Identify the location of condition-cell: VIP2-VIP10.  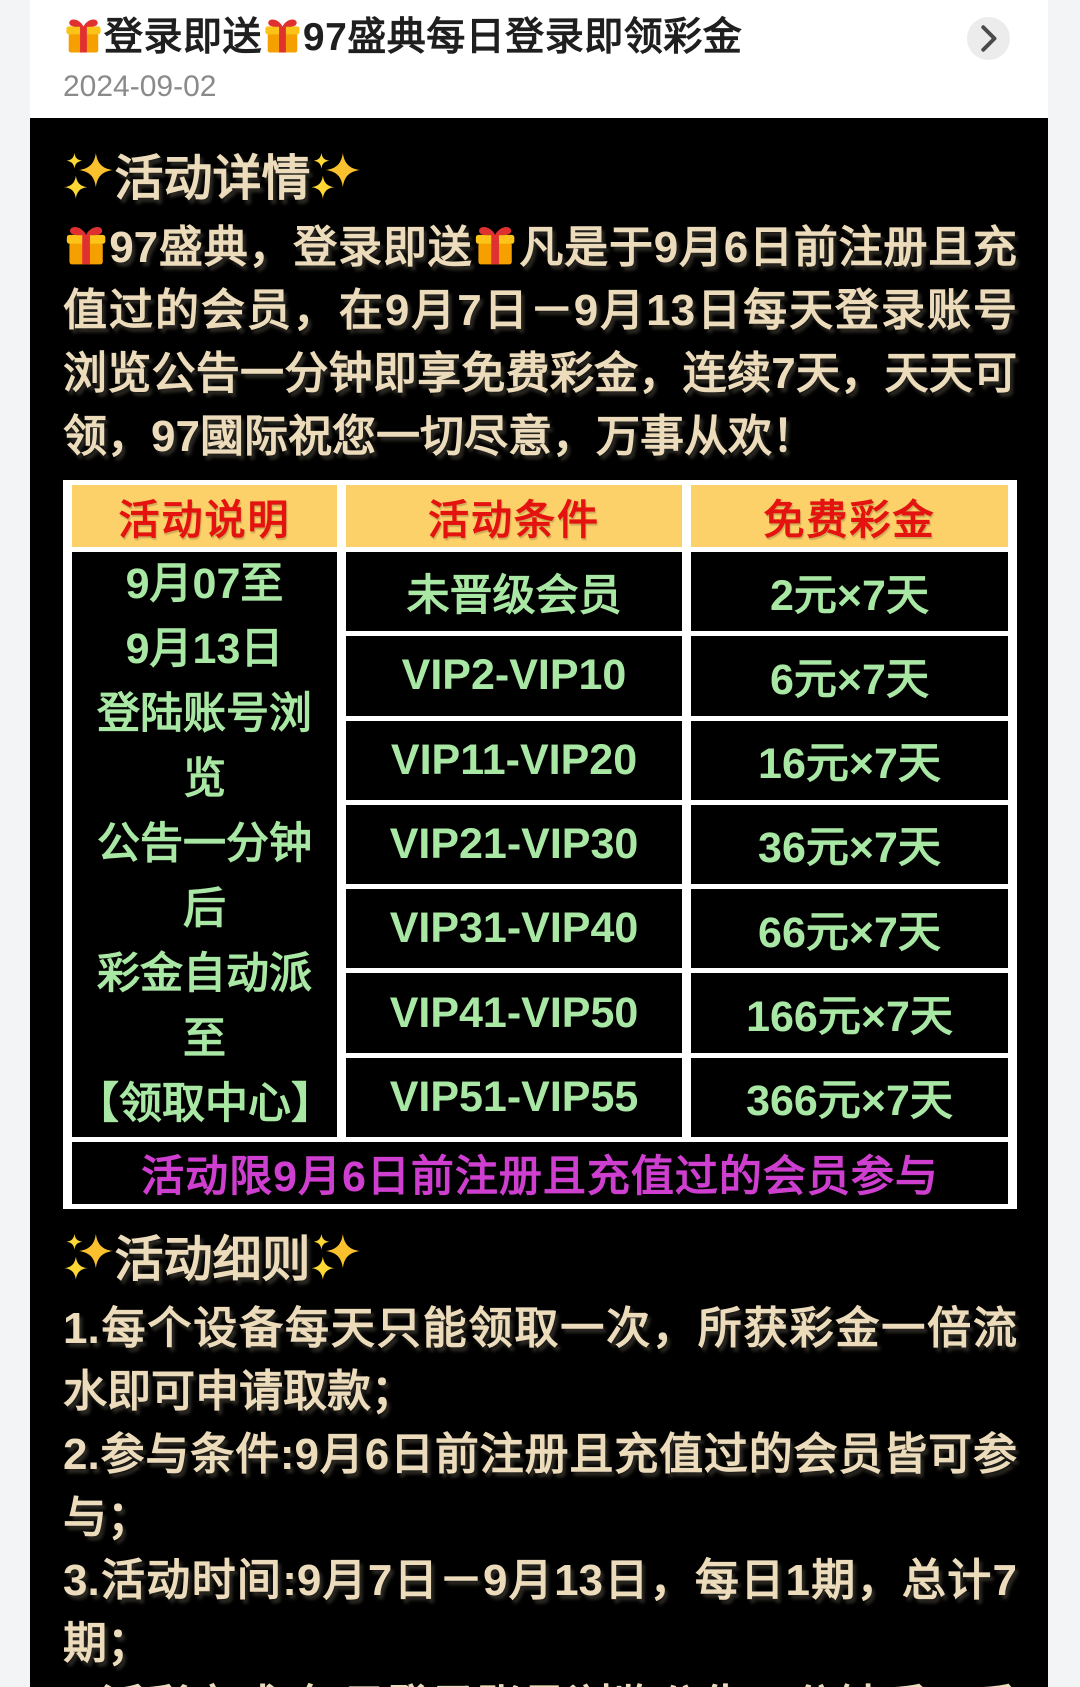
(514, 676).